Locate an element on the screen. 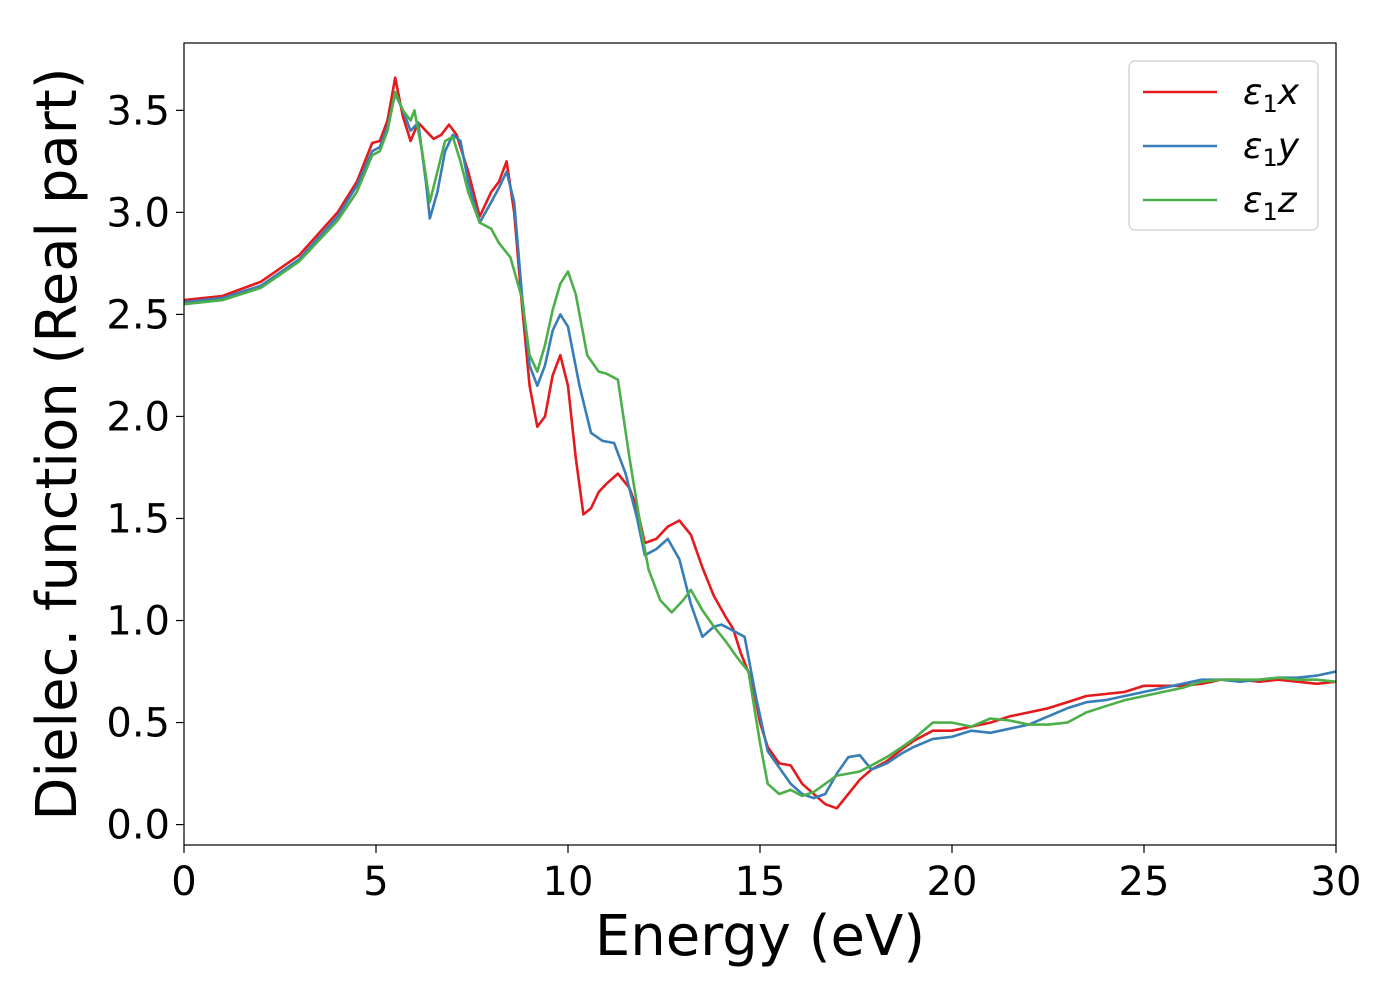 The height and width of the screenshot is (1000, 1400). legend-box is located at coordinates (1223, 145).